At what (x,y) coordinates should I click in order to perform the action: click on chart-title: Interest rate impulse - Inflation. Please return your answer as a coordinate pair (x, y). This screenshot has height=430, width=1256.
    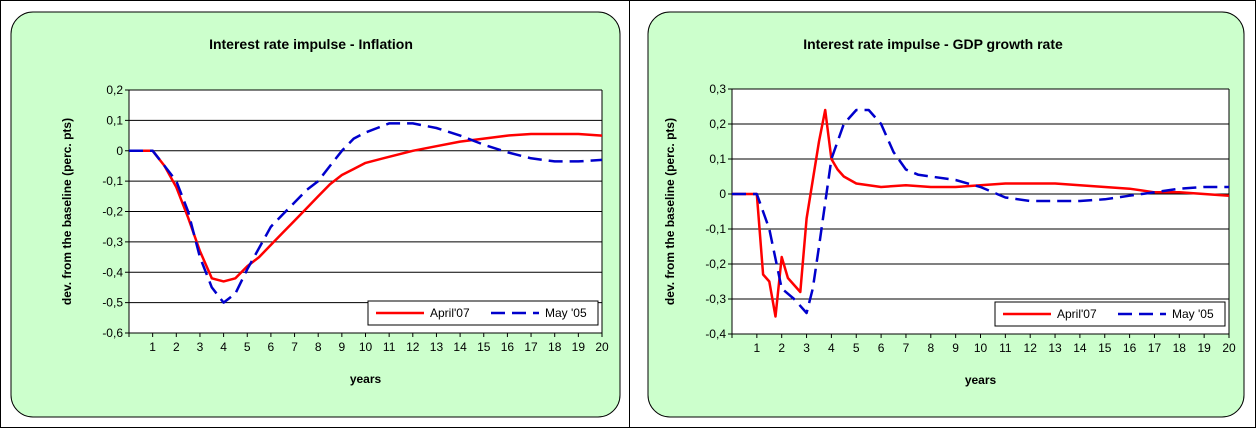
    Looking at the image, I should click on (311, 44).